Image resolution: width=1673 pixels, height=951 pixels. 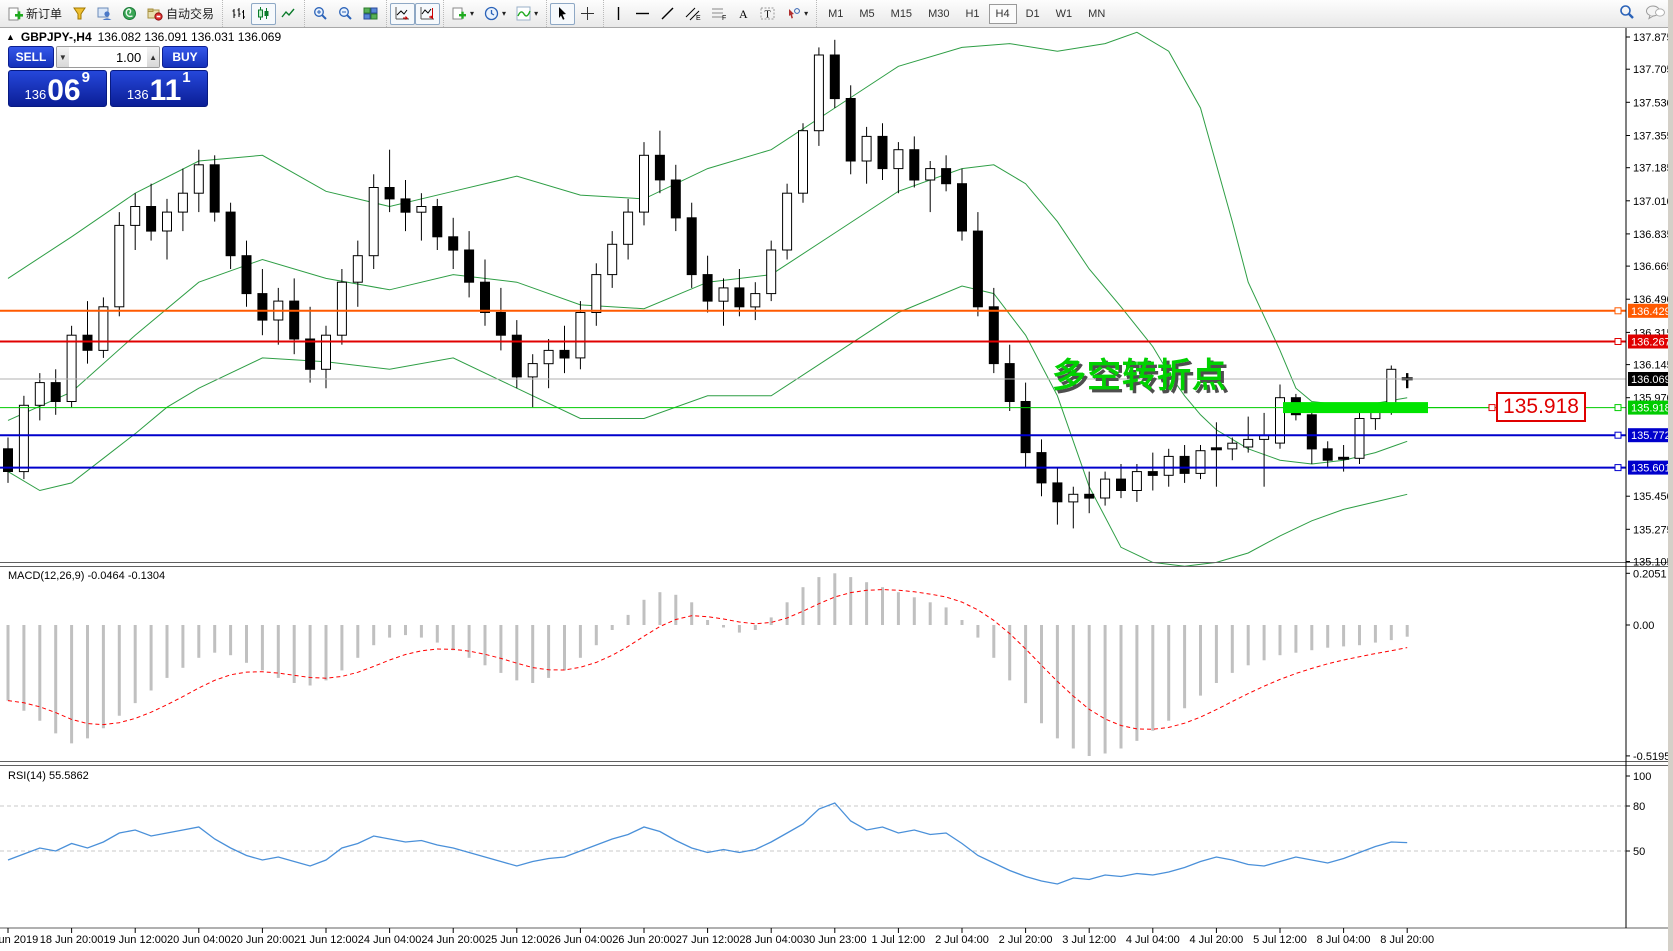 I want to click on chat-icon, so click(x=1655, y=12).